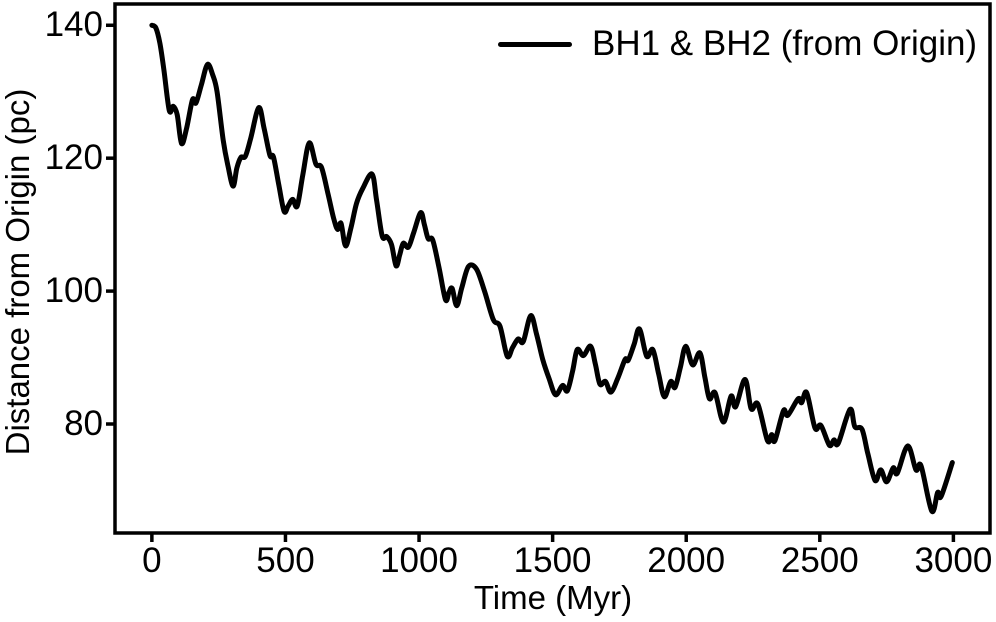 The height and width of the screenshot is (622, 996). Describe the element at coordinates (73, 291) in the screenshot. I see `y-tick-label: 100` at that location.